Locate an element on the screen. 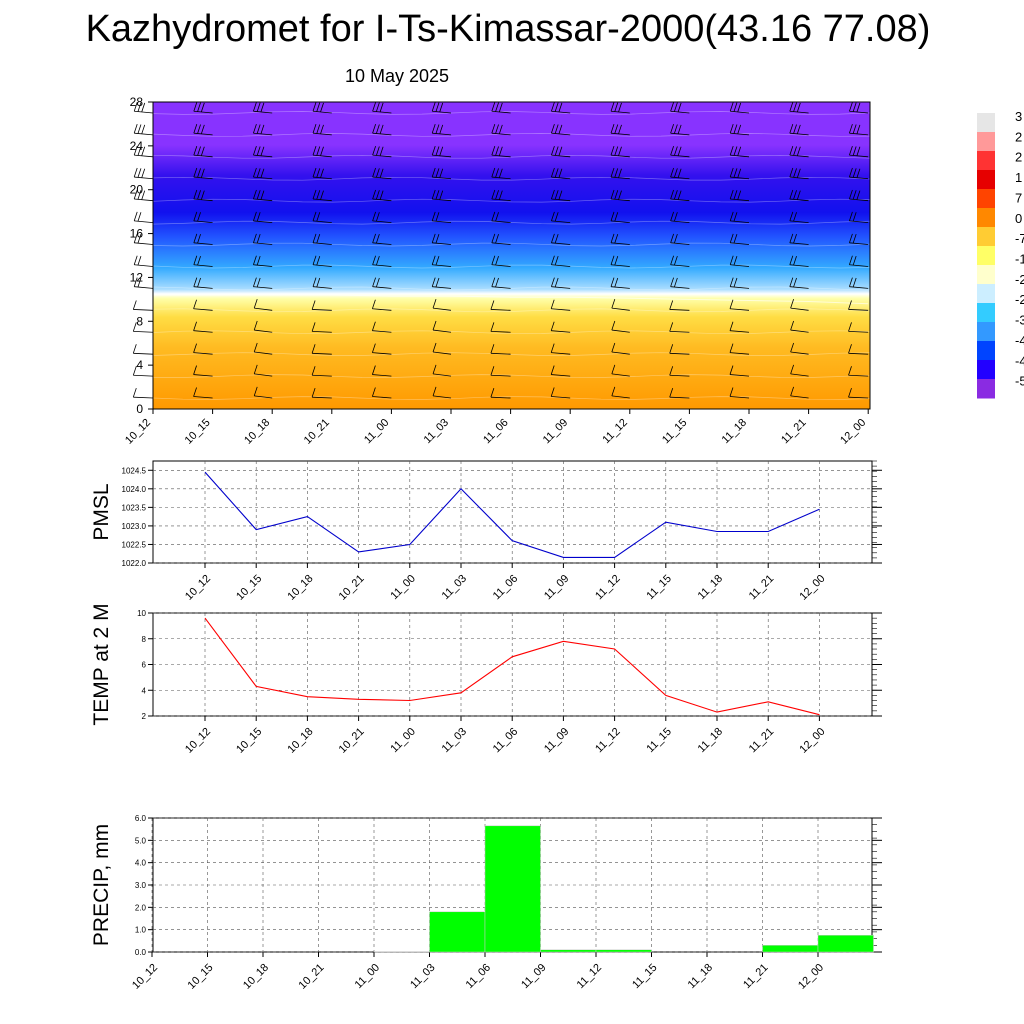  y-tick-label: 8 is located at coordinates (144, 639).